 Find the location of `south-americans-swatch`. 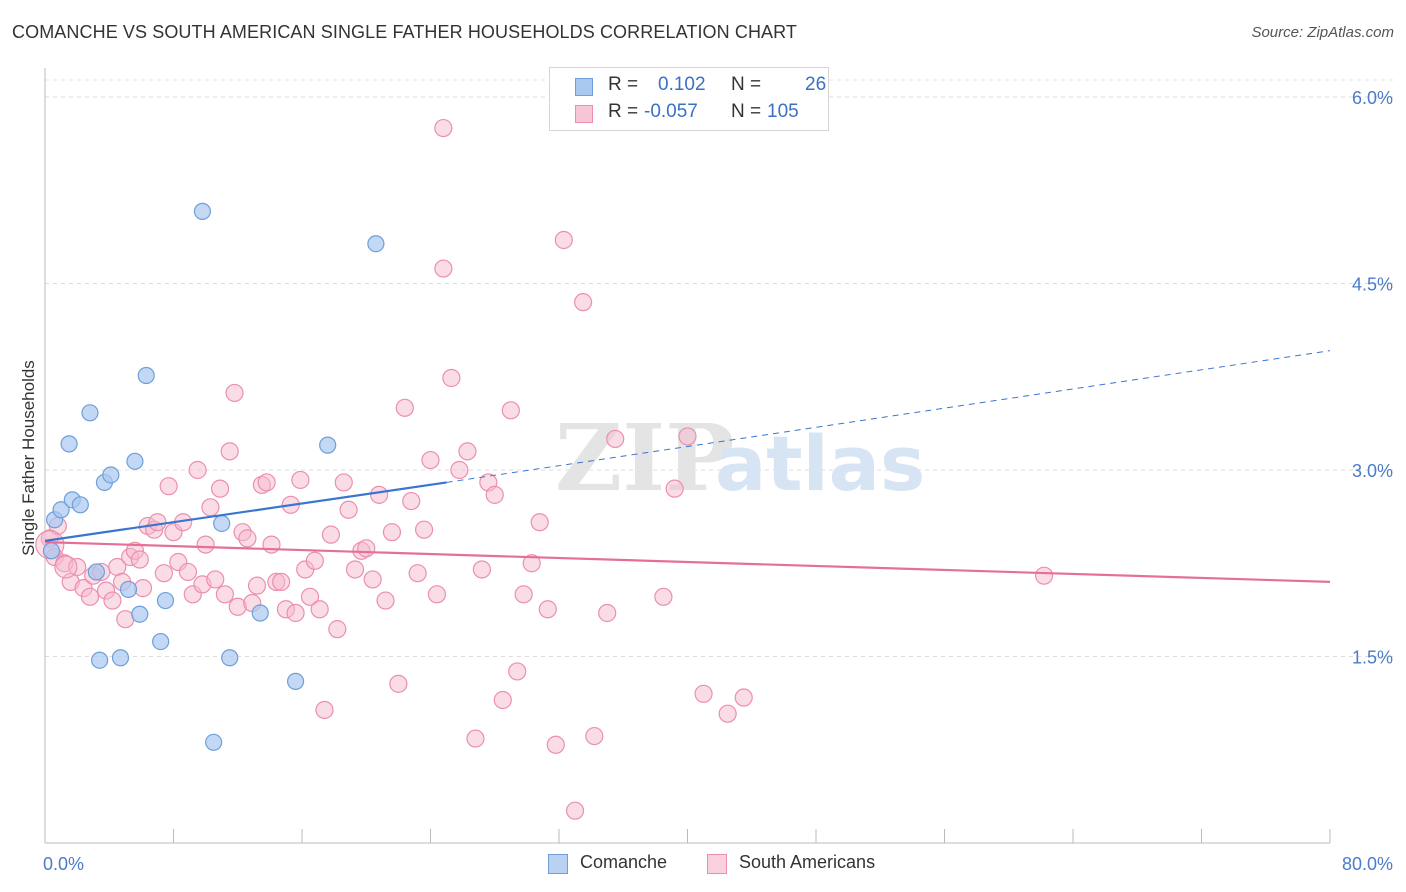

south-americans-swatch is located at coordinates (584, 114).